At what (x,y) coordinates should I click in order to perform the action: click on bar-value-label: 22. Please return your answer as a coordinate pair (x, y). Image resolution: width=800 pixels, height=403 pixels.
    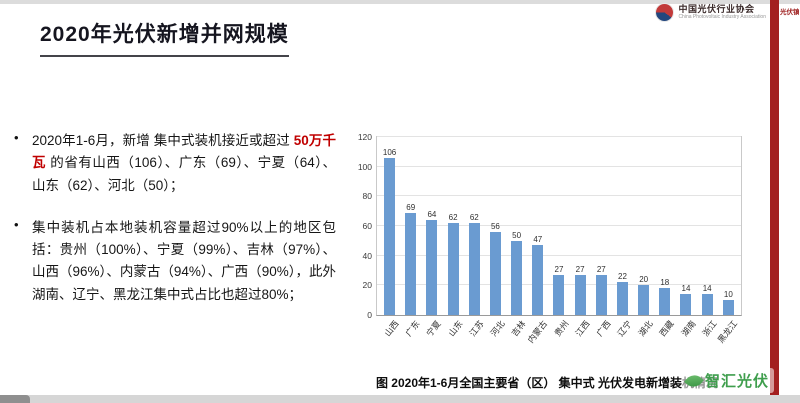
    Looking at the image, I should click on (622, 277).